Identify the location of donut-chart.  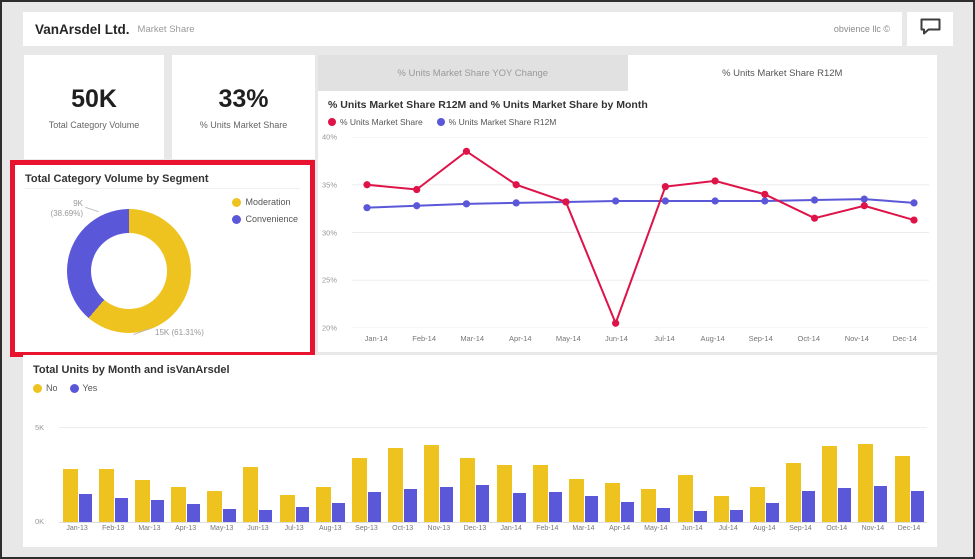
(129, 271).